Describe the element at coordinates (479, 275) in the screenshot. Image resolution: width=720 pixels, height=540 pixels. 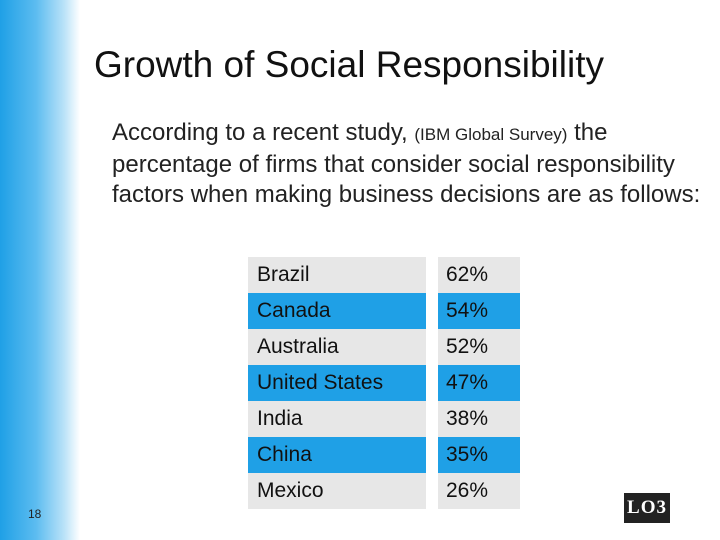
I see `percent-cell: 62%` at that location.